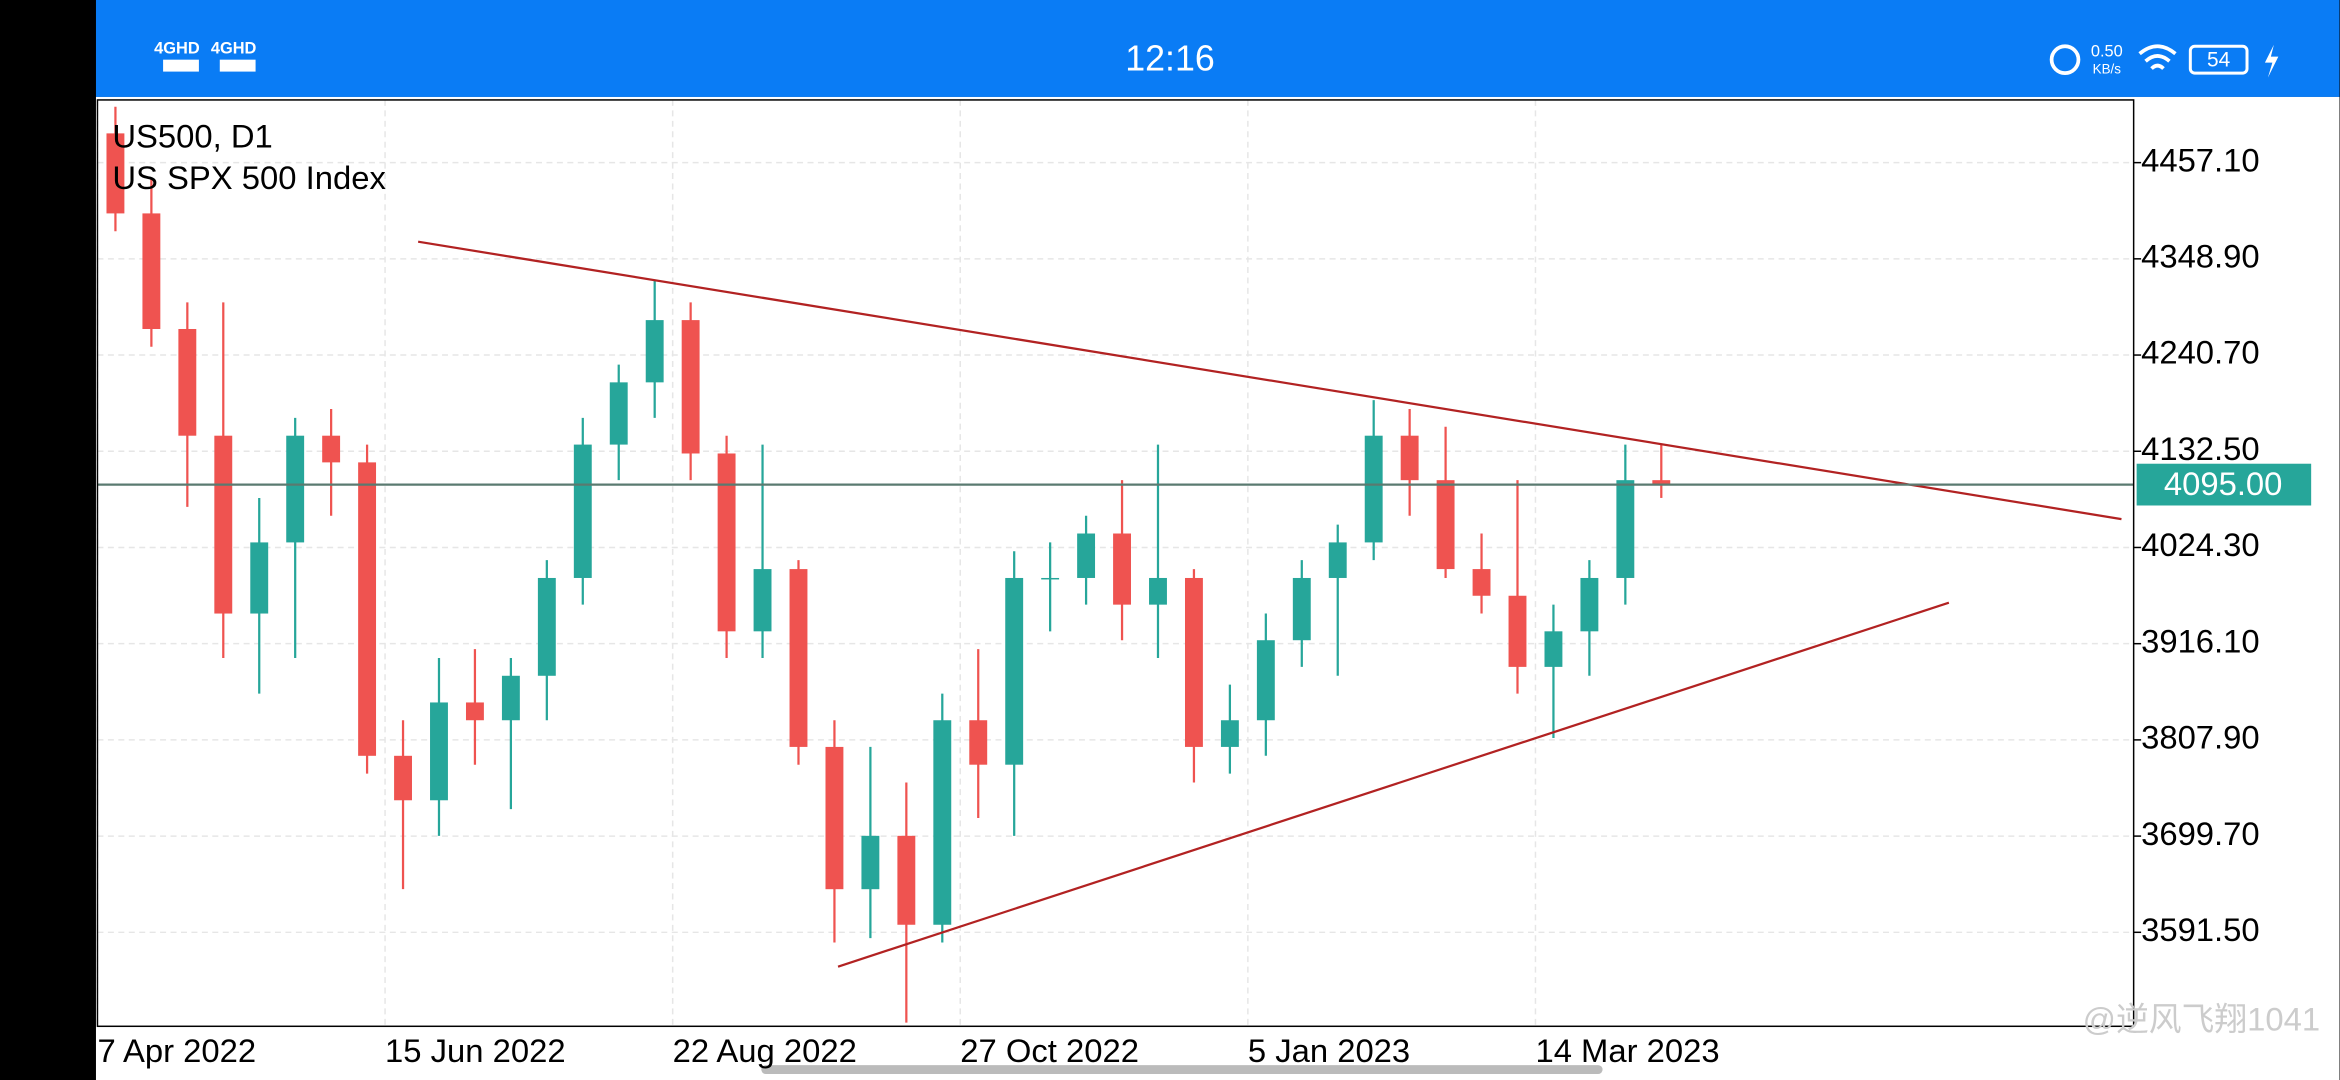  I want to click on x-tick-label: 22 Aug 2022, so click(765, 1050).